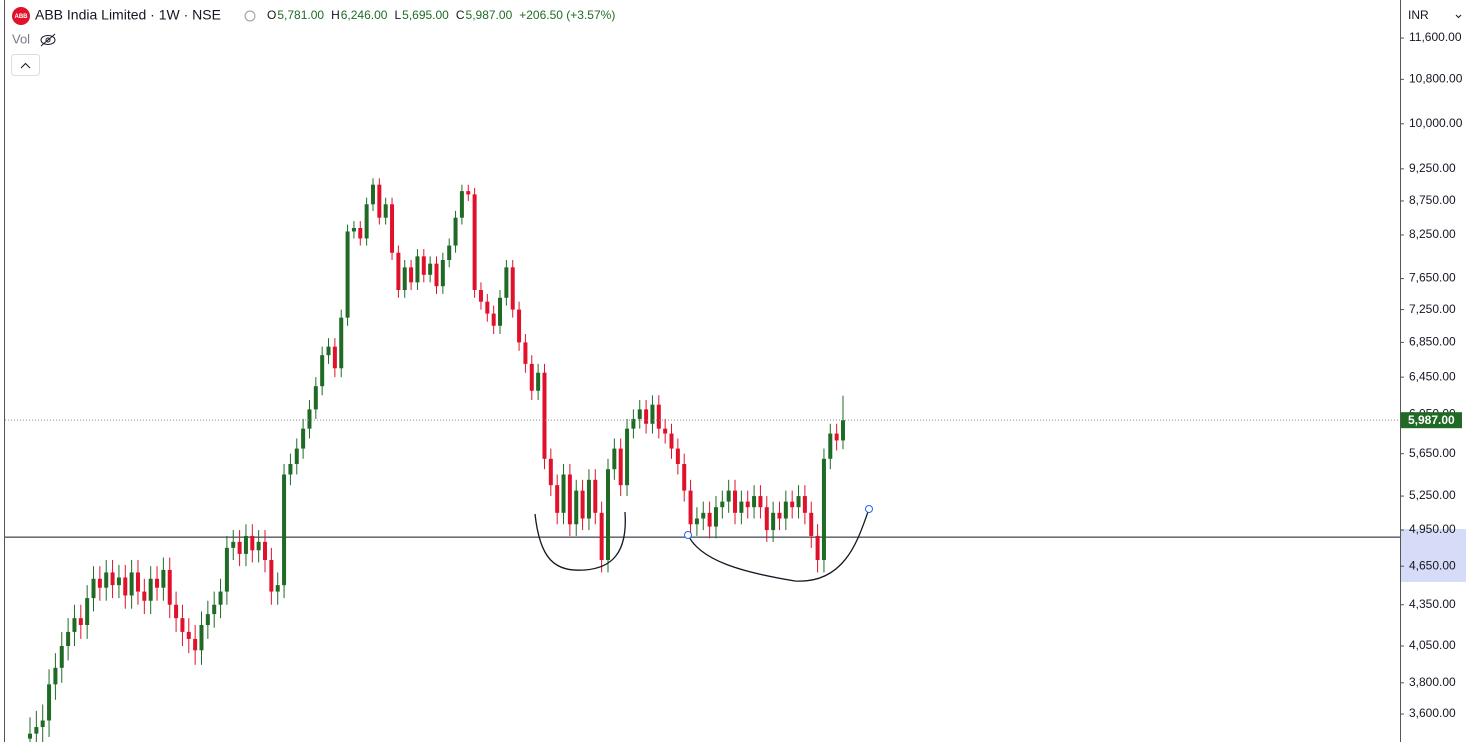 The width and height of the screenshot is (1466, 742). I want to click on y-tick-label: 10,800.00, so click(1436, 79).